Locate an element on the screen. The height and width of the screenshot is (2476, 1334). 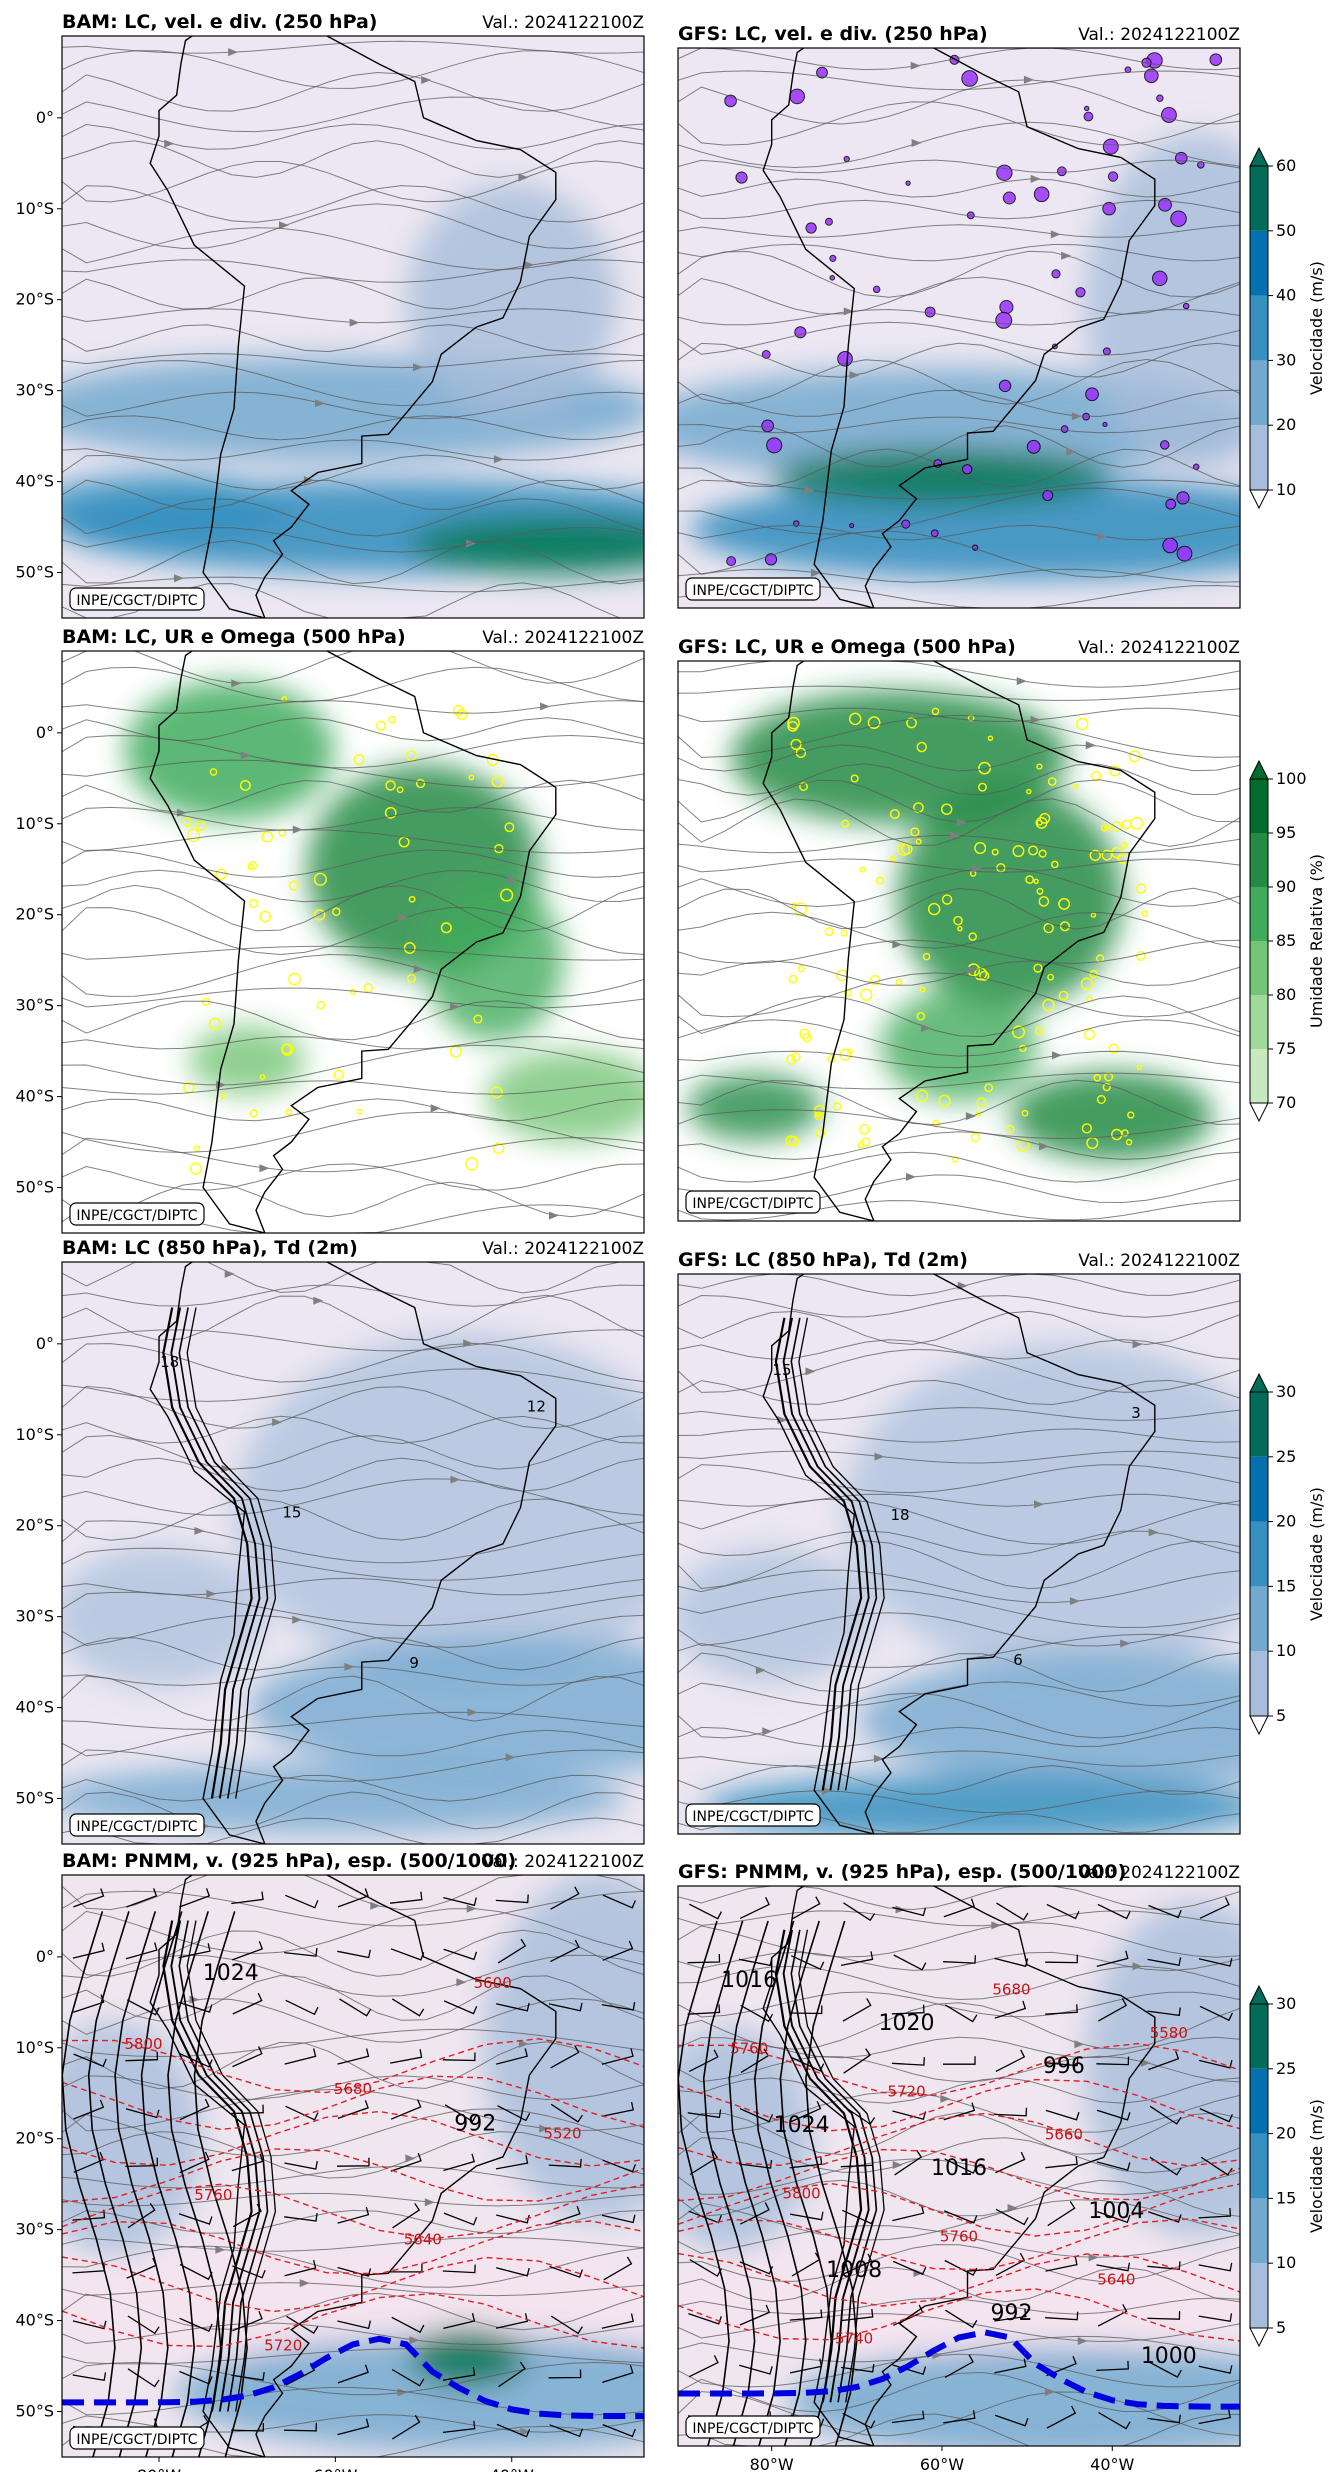
colorbar-tick-label: 25 is located at coordinates (1286, 1456).